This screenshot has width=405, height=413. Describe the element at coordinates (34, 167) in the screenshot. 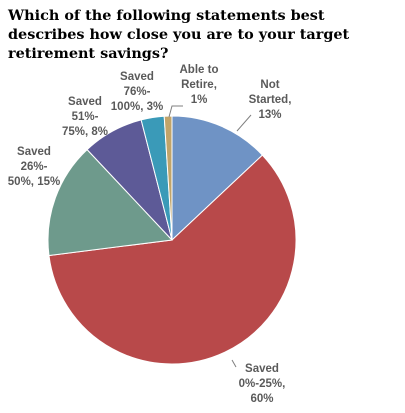

I see `slice-label: Saved 26%-50%, 15%` at that location.